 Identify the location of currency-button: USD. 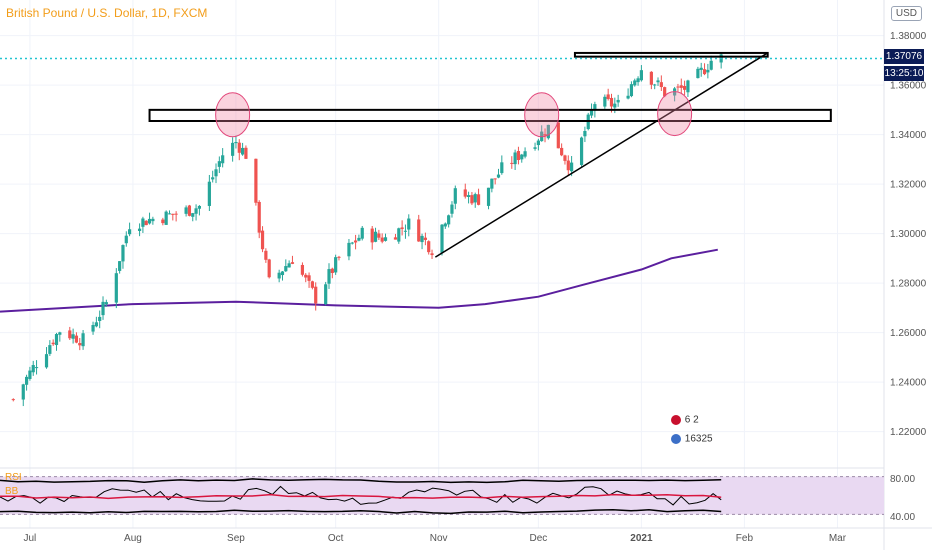
(906, 13).